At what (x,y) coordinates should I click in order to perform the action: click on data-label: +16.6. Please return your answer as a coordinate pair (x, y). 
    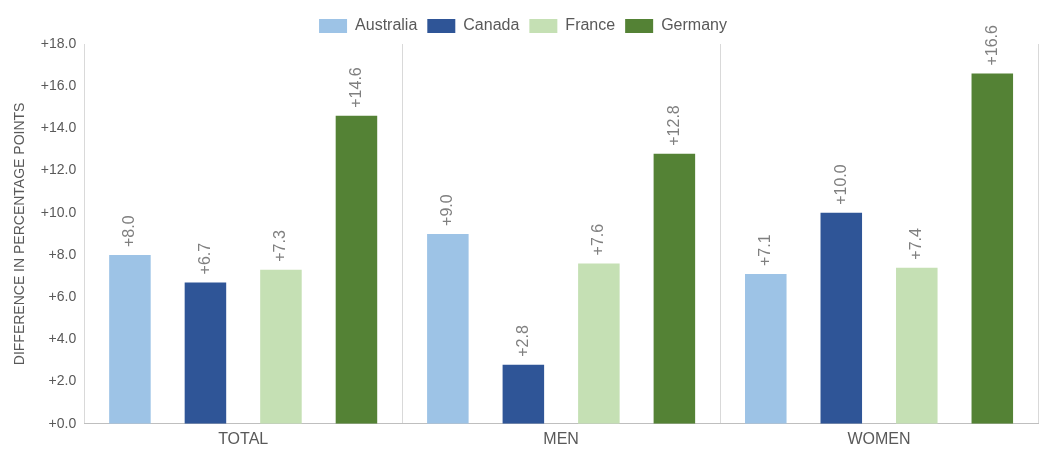
    Looking at the image, I should click on (991, 45).